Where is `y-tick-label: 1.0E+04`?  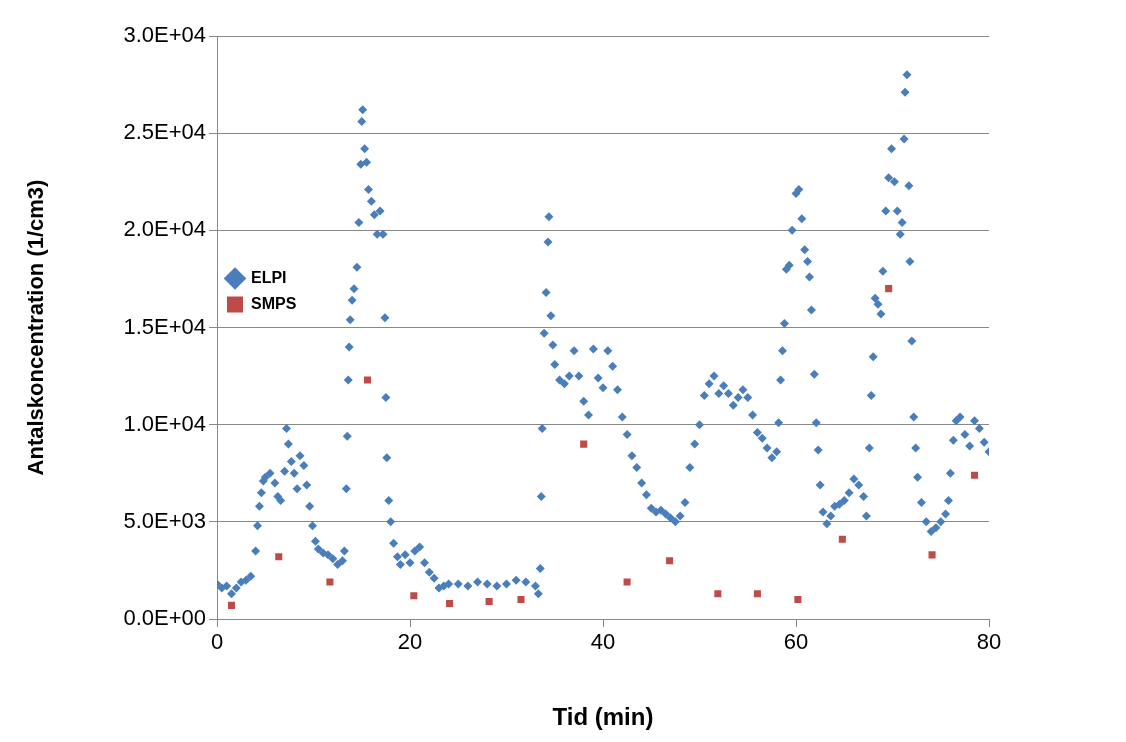 y-tick-label: 1.0E+04 is located at coordinates (164, 423).